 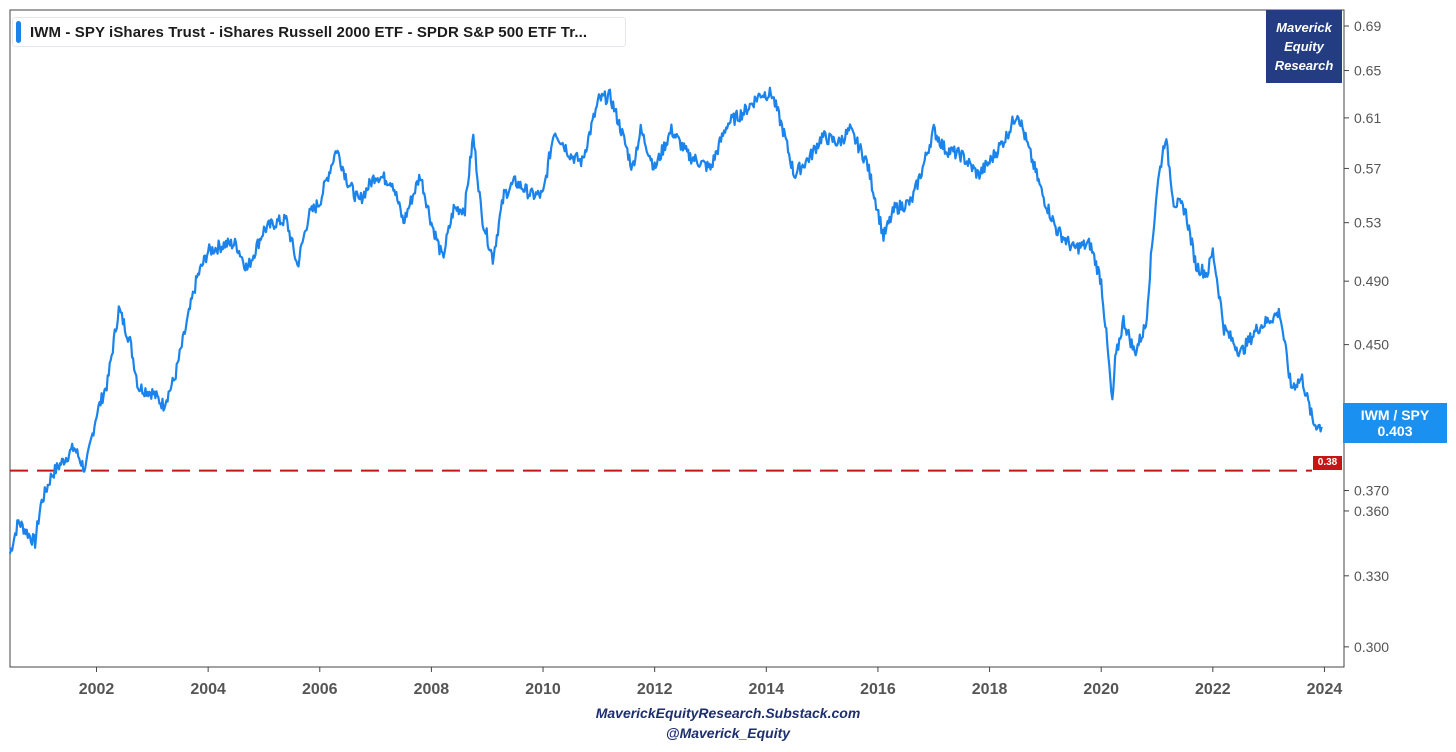 I want to click on y-tick-label: 0.370, so click(x=1371, y=491).